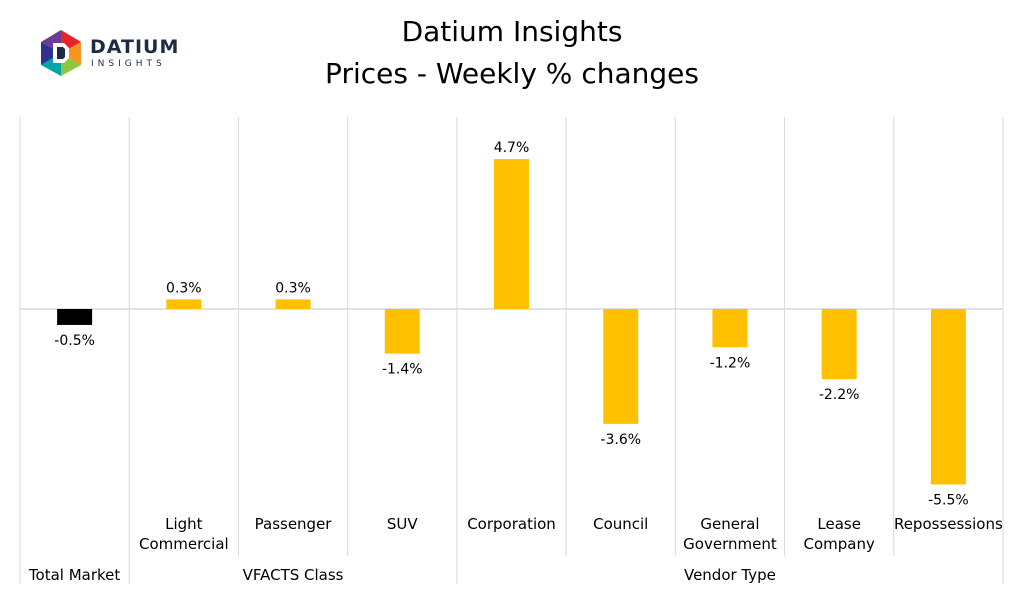 This screenshot has width=1024, height=594. I want to click on chart-title: Datium Insights, so click(512, 31).